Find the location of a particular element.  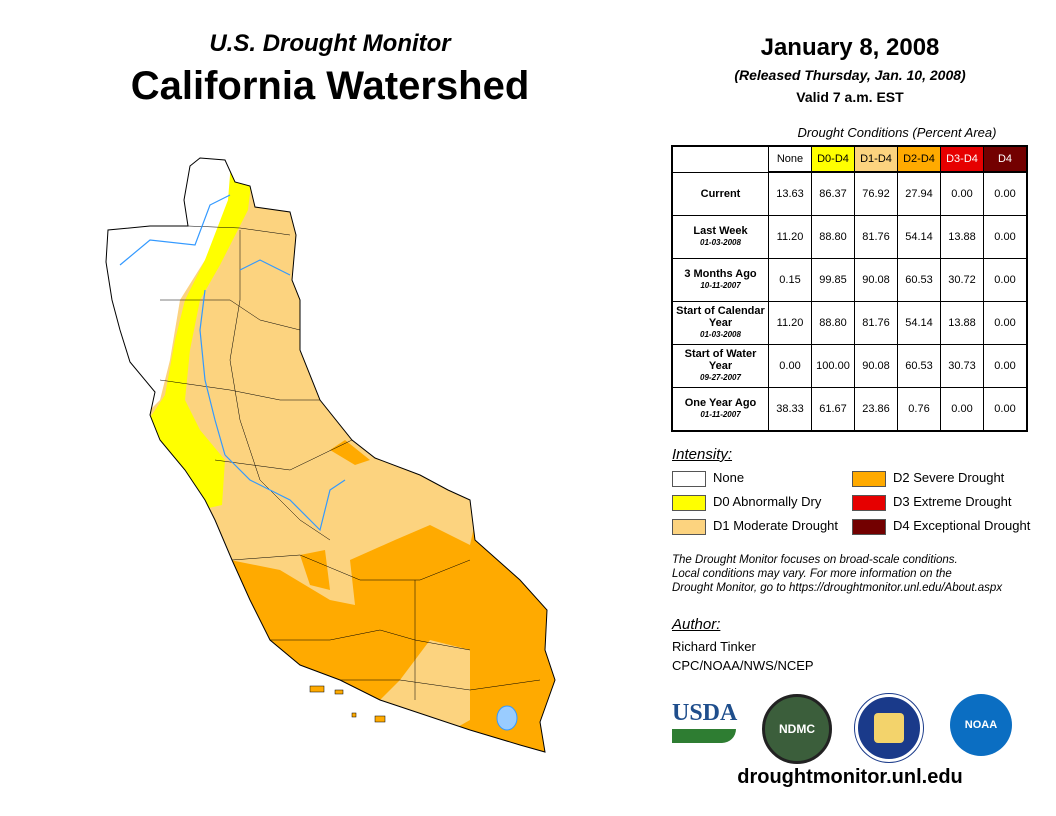

map-date: January 8, 2008 is located at coordinates (850, 47).